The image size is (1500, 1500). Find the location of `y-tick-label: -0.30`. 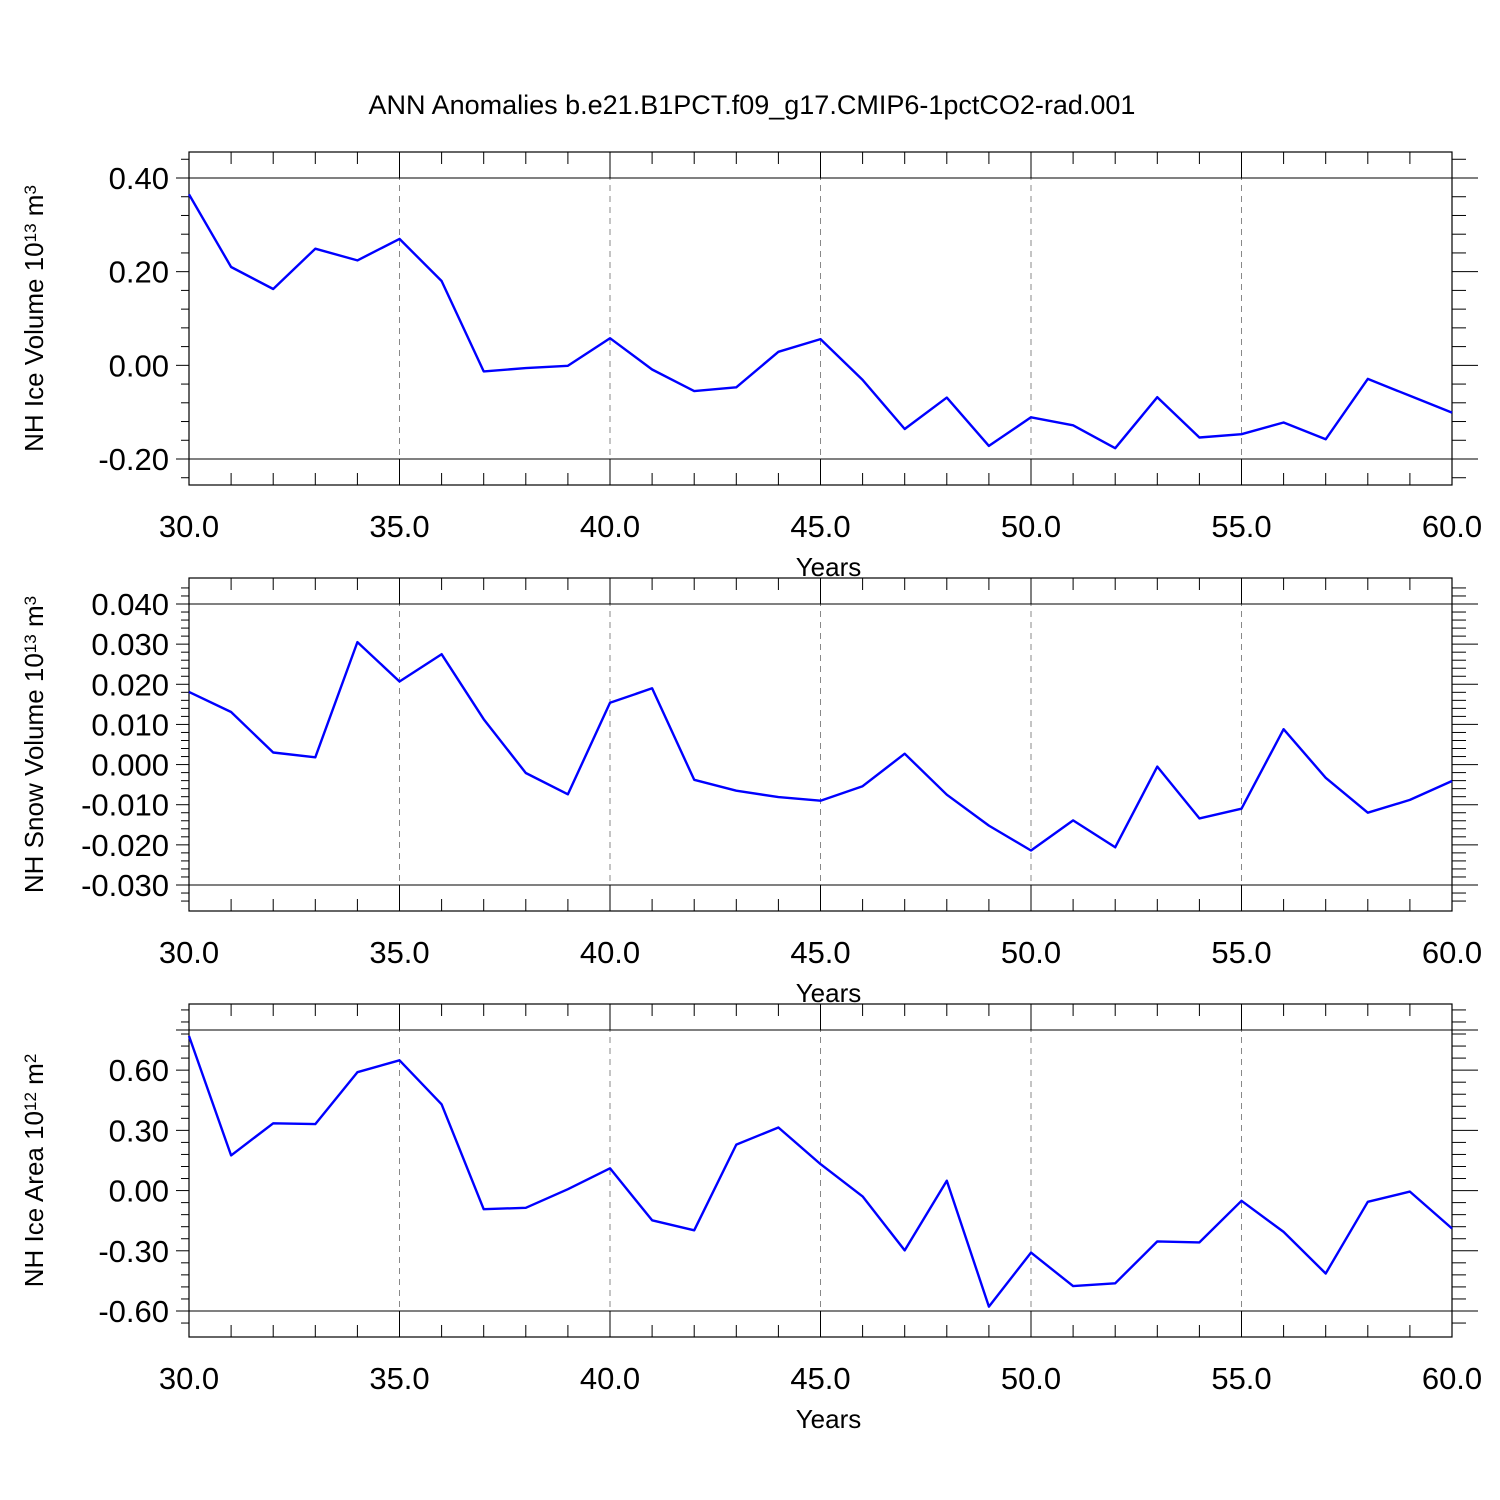

y-tick-label: -0.30 is located at coordinates (133, 1251).